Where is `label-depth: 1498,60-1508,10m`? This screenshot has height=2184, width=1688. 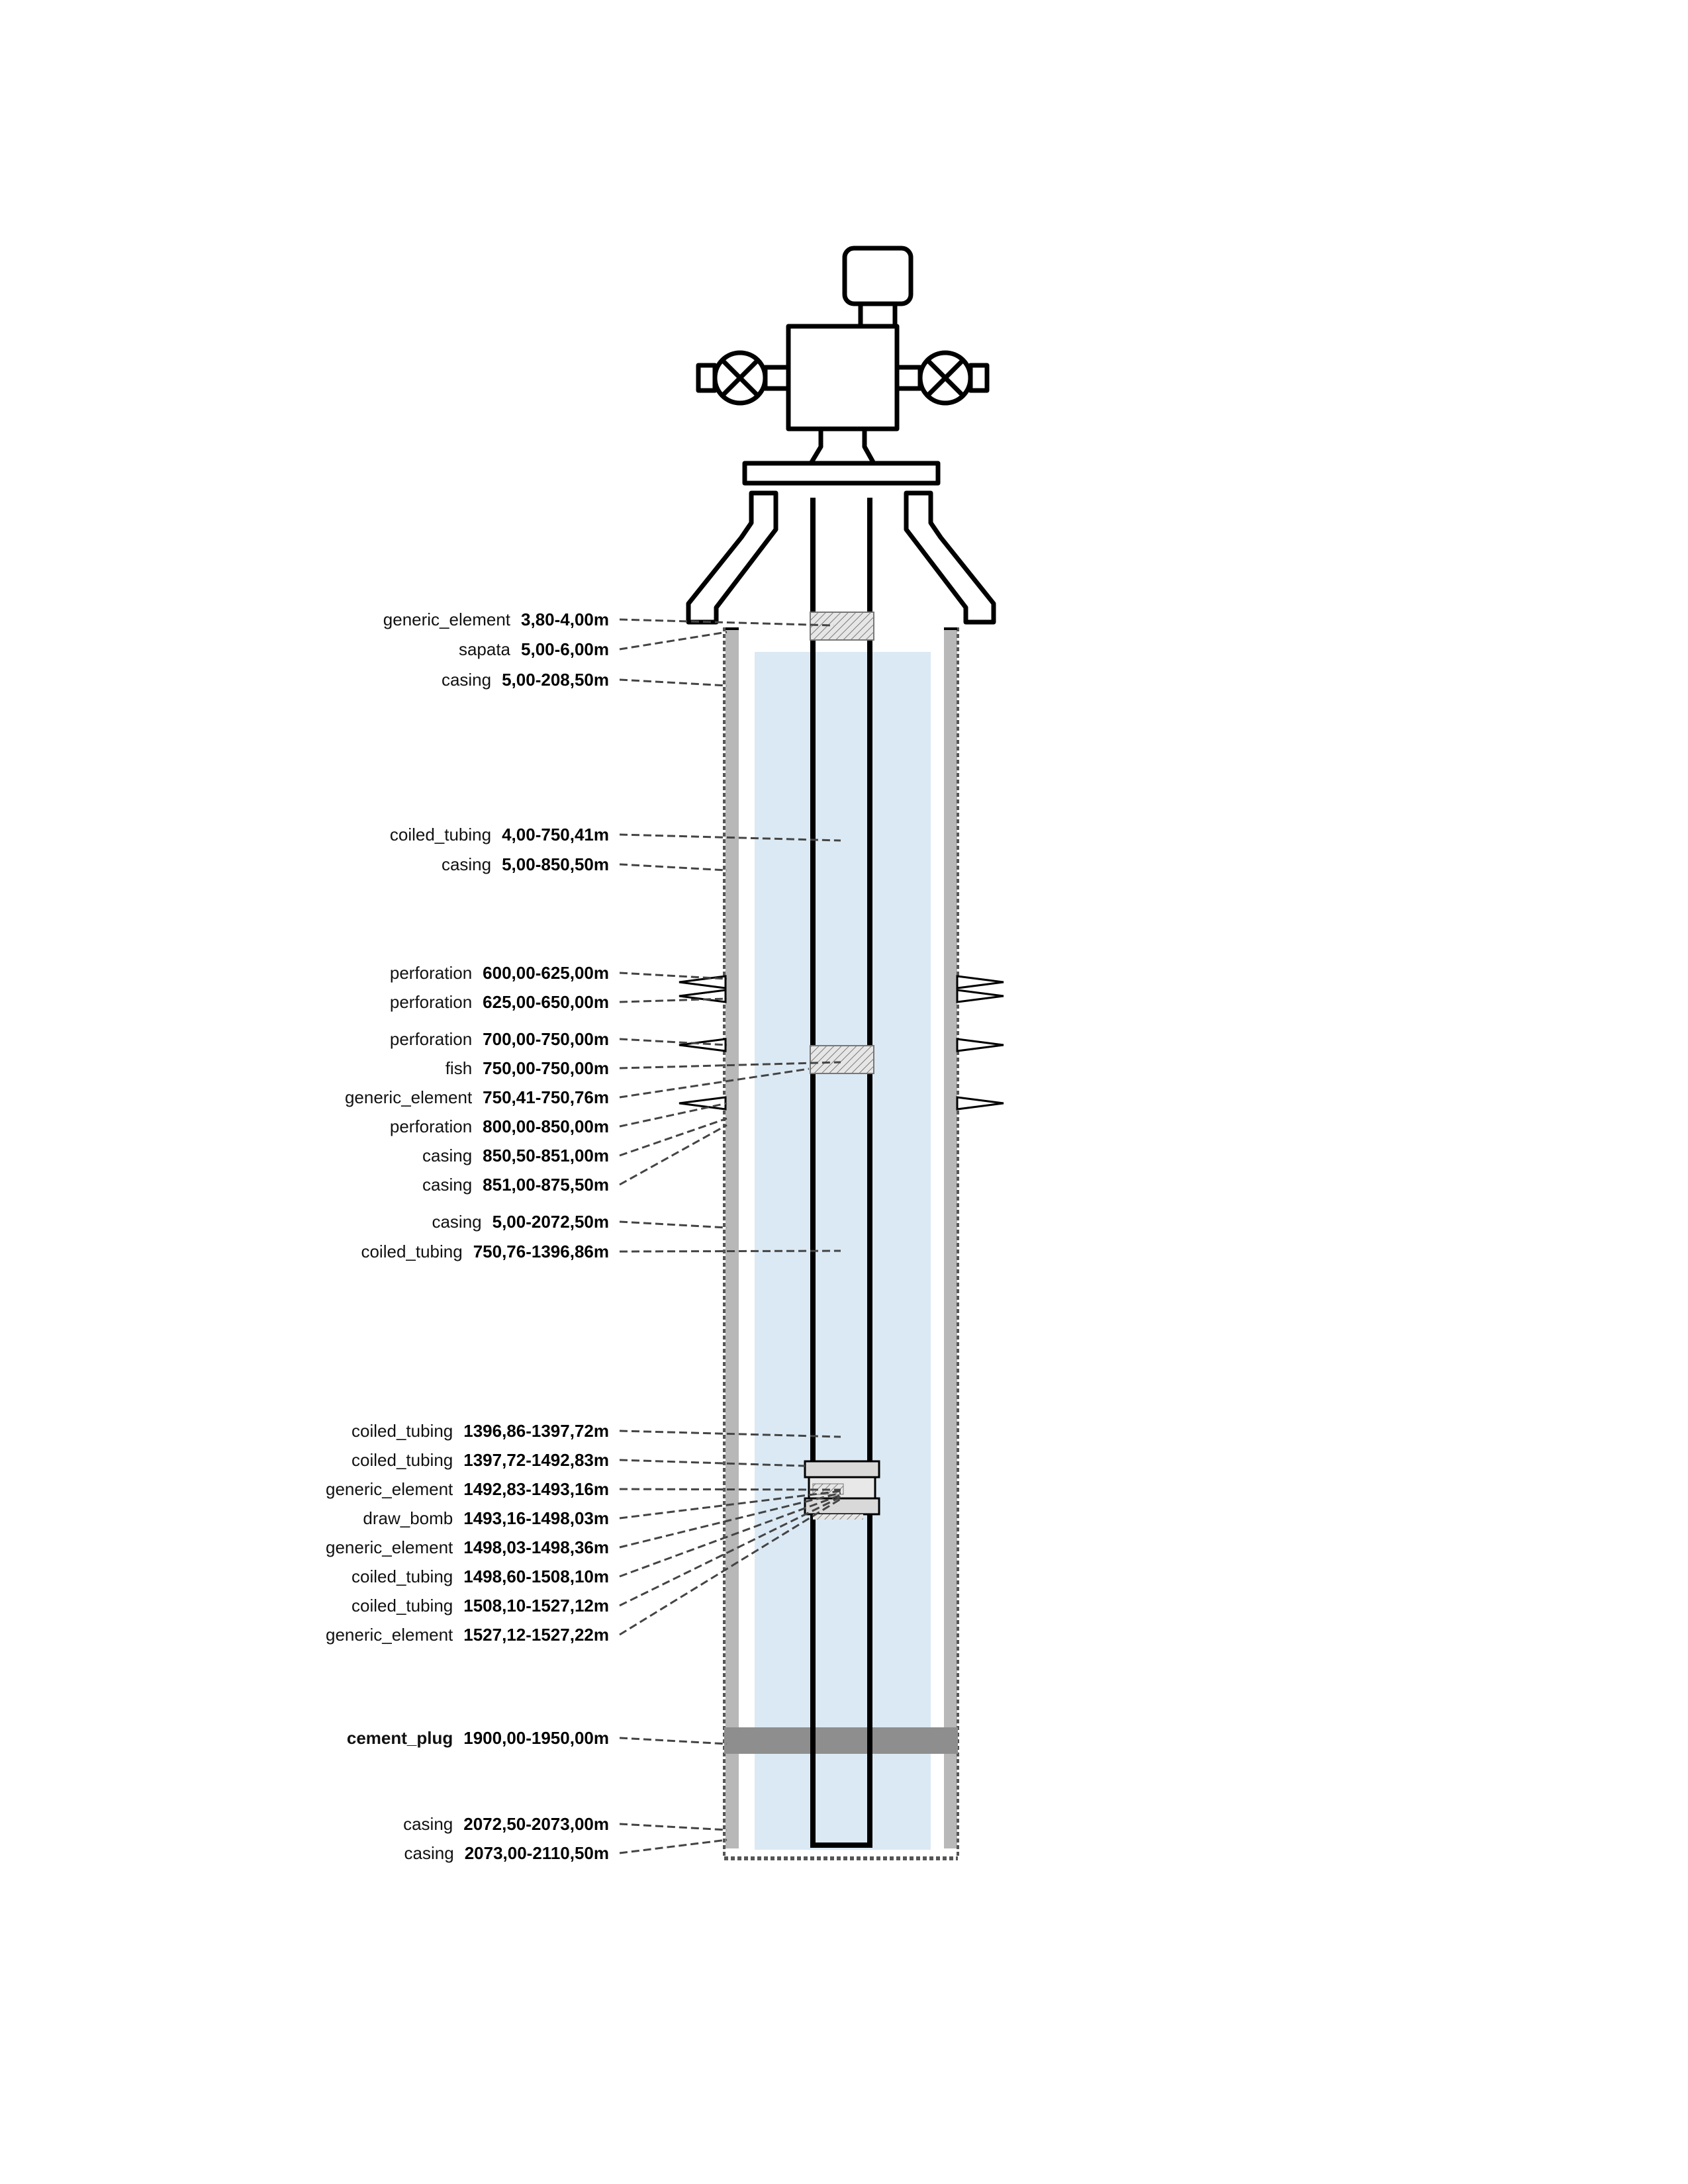 label-depth: 1498,60-1508,10m is located at coordinates (536, 1576).